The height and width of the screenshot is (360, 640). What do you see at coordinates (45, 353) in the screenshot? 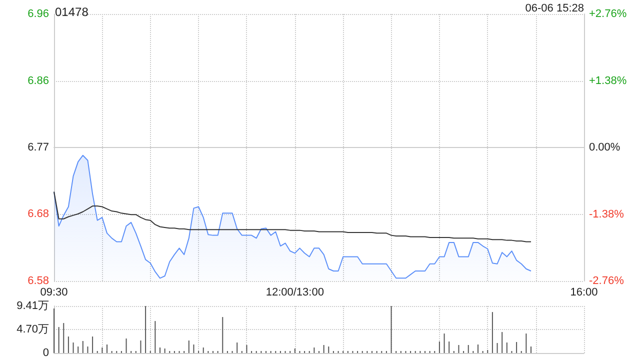
I see `y-tick-label: 0` at bounding box center [45, 353].